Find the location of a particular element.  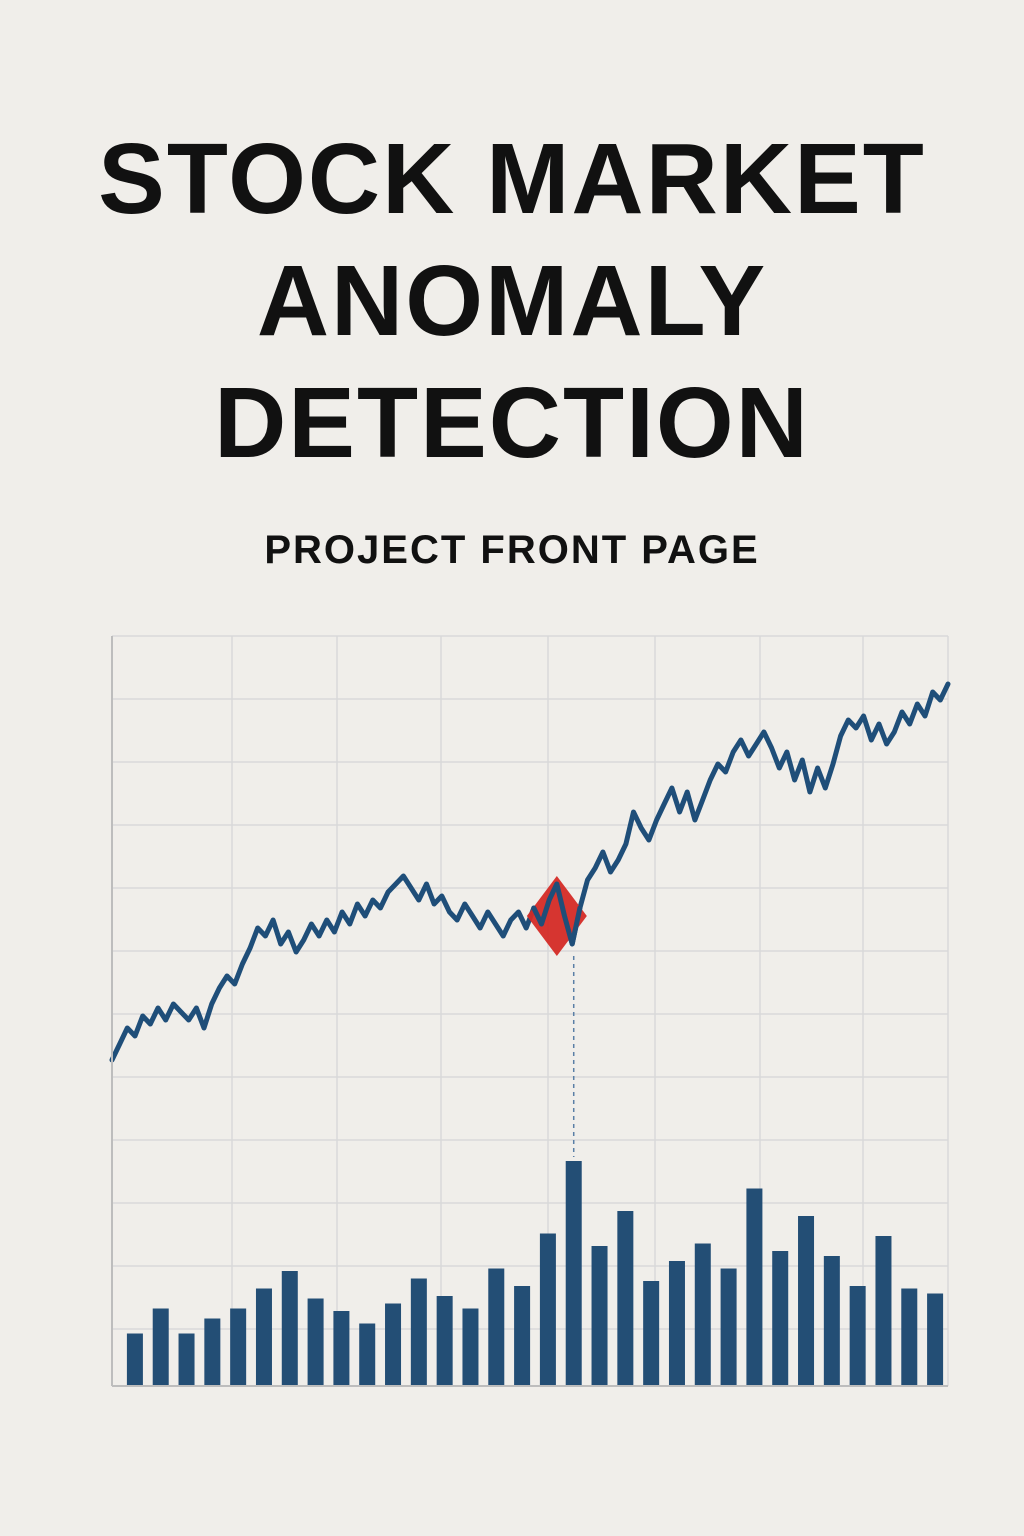

anomaly-markers is located at coordinates (556, 916).